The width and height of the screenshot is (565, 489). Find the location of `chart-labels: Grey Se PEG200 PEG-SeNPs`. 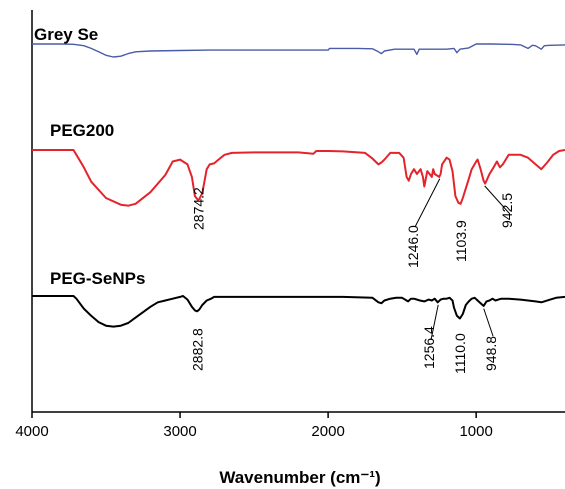

chart-labels: Grey Se PEG200 PEG-SeNPs is located at coordinates (89, 156).